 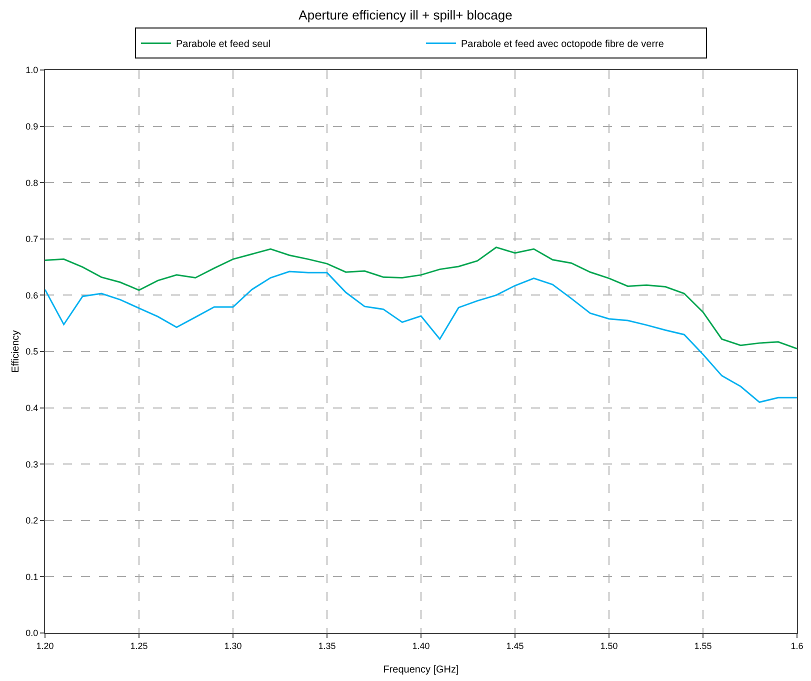 What do you see at coordinates (233, 645) in the screenshot?
I see `x-tick-label: 1.30` at bounding box center [233, 645].